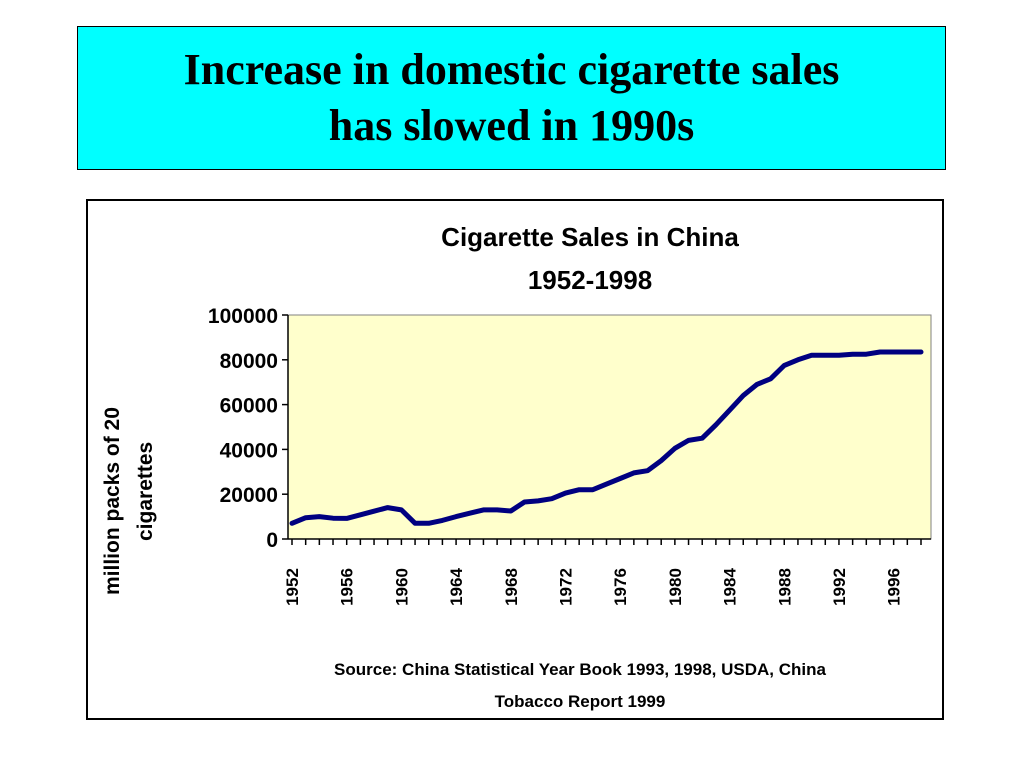  Describe the element at coordinates (145, 491) in the screenshot. I see `y-axis-label-line2: cigarettes` at that location.